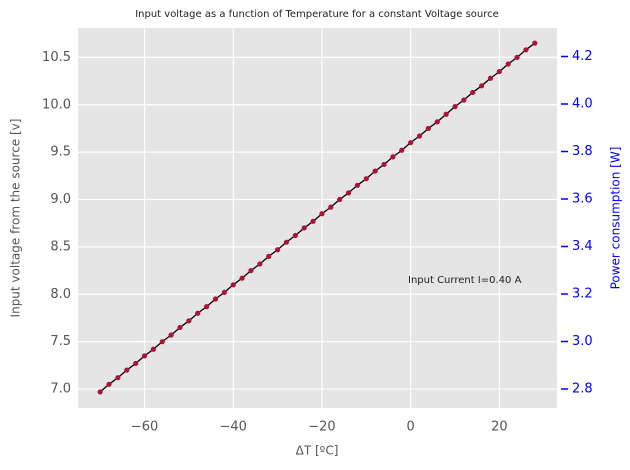 This screenshot has height=470, width=630. I want to click on y-tick-label: 7.0, so click(60, 389).